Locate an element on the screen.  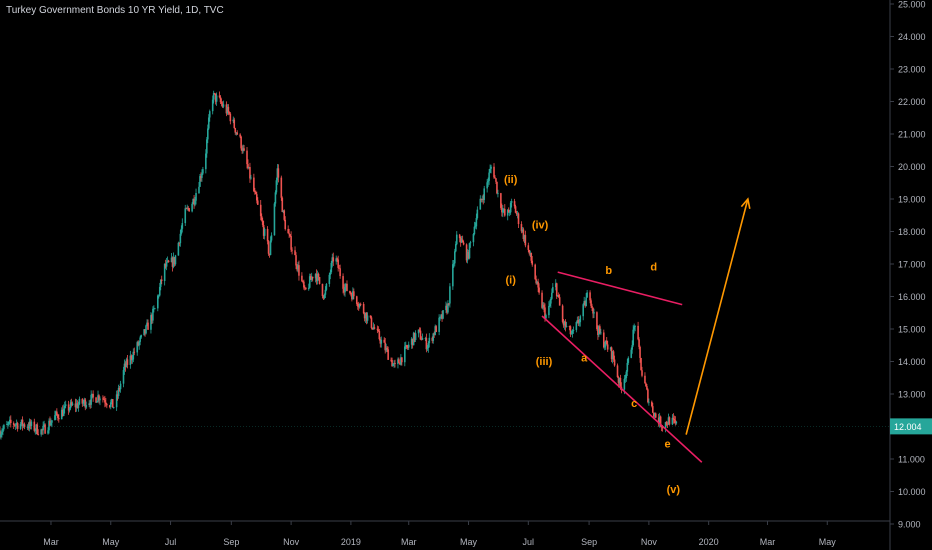
wave-label: (iv) is located at coordinates (540, 225).